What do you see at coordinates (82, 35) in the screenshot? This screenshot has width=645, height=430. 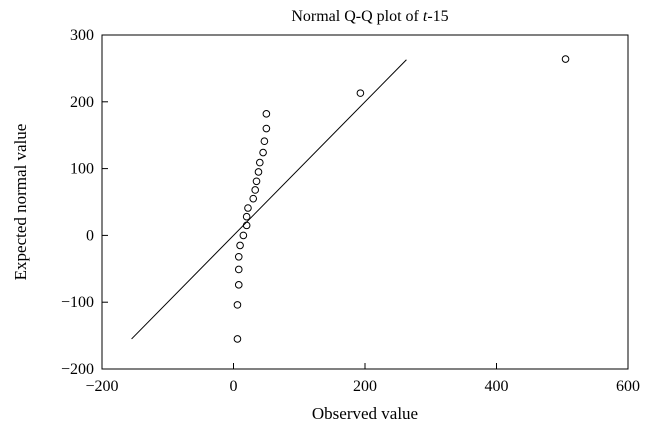 I see `y-tick-label: 300` at bounding box center [82, 35].